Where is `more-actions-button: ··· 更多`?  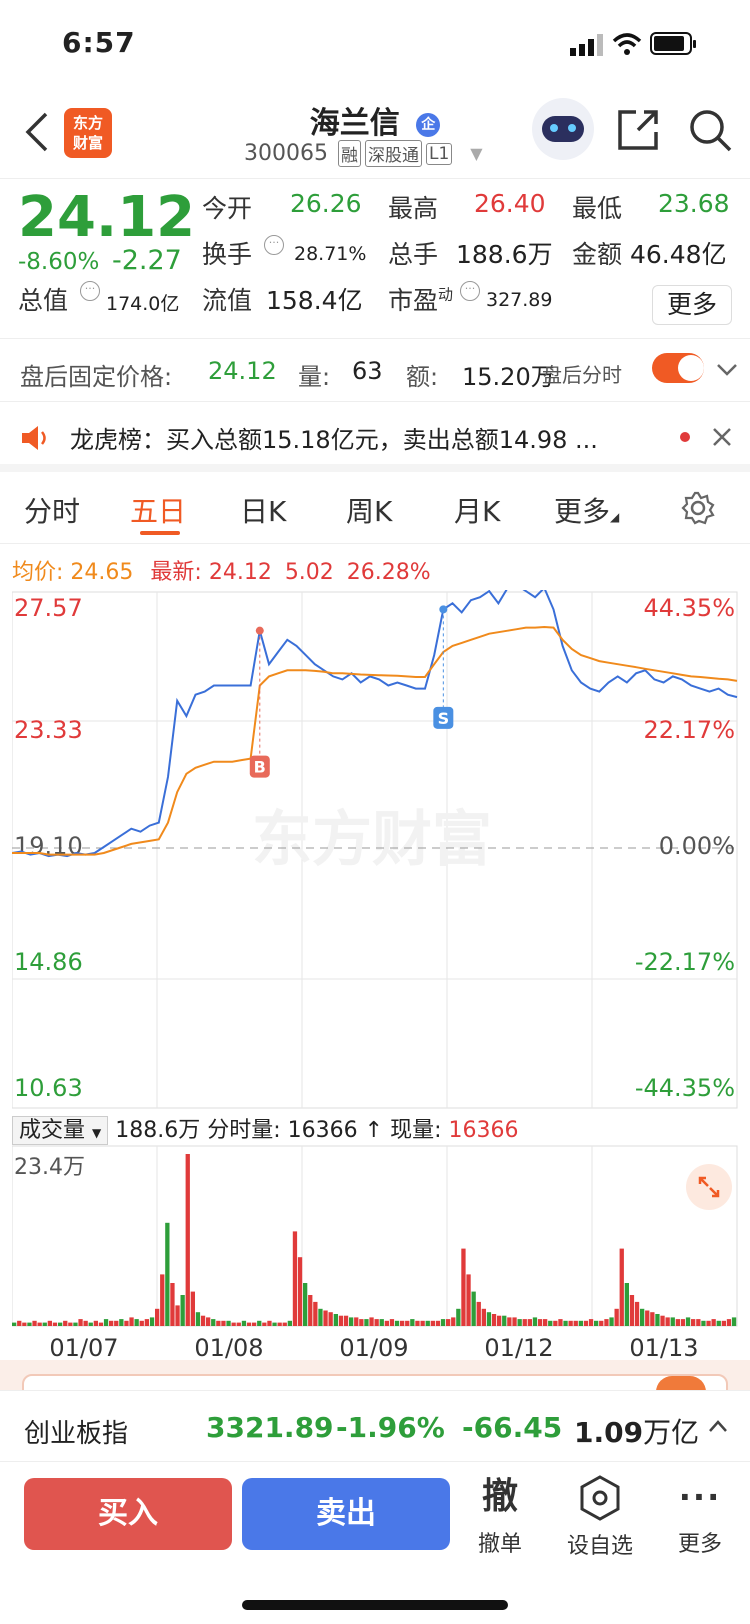
more-actions-button: ··· 更多 is located at coordinates (700, 1516).